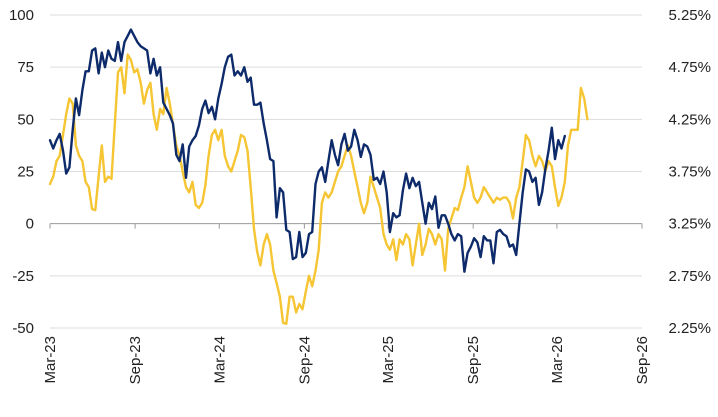 Image resolution: width=718 pixels, height=417 pixels. What do you see at coordinates (689, 15) in the screenshot?
I see `y-right-tick-label: 5.25%` at bounding box center [689, 15].